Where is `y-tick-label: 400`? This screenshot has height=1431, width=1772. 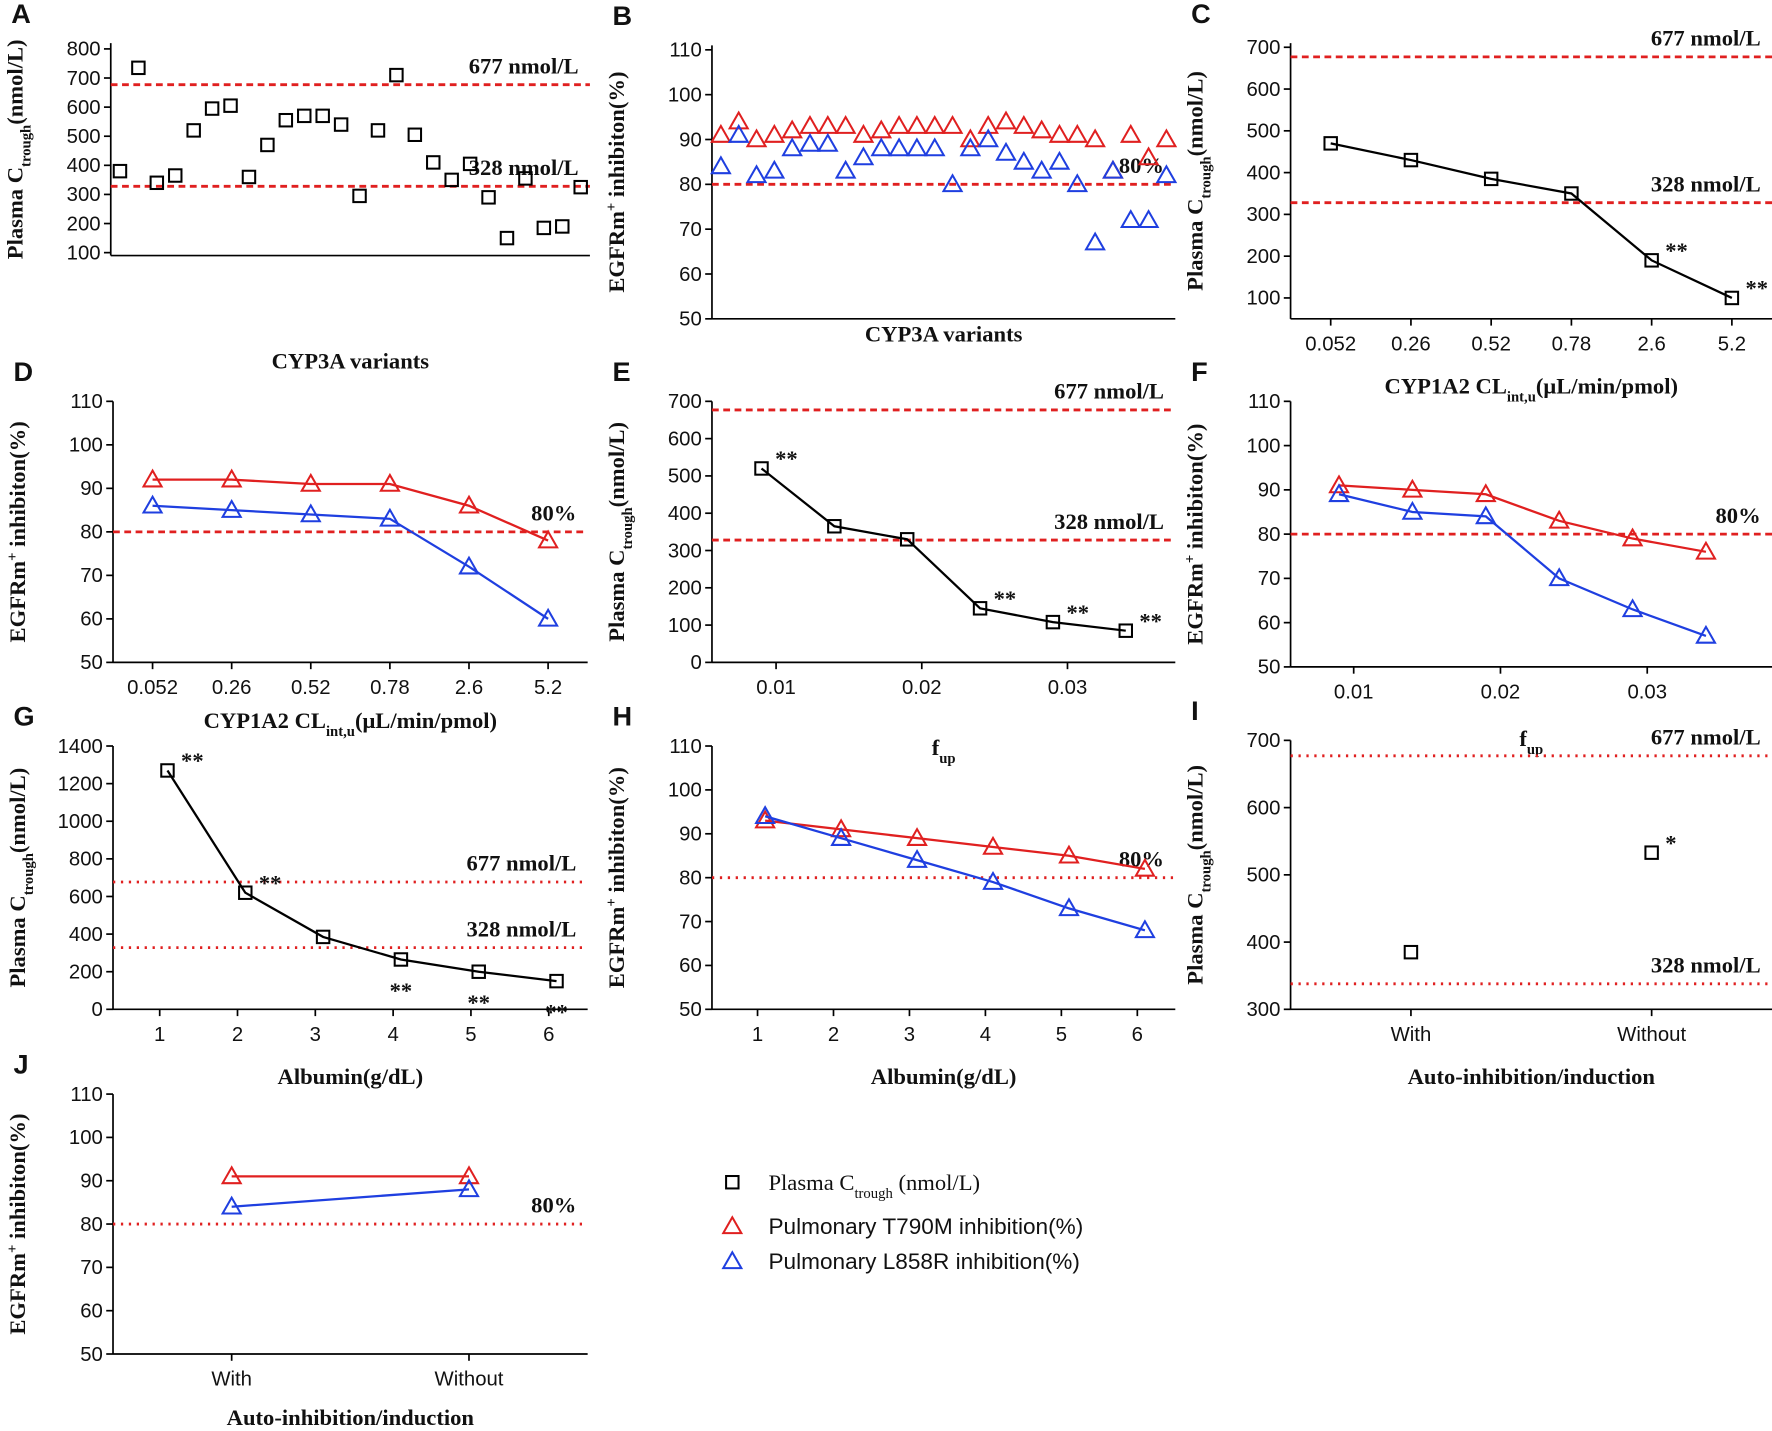
y-tick-label: 400 is located at coordinates (1263, 943).